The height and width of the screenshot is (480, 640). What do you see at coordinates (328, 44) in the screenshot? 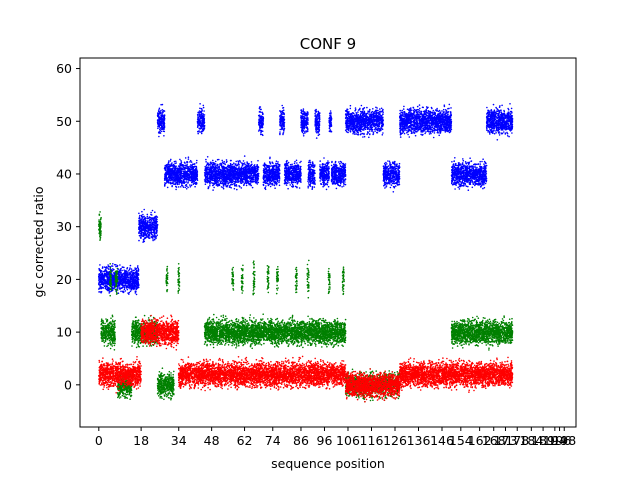
I see `chart-title: CONF 9` at bounding box center [328, 44].